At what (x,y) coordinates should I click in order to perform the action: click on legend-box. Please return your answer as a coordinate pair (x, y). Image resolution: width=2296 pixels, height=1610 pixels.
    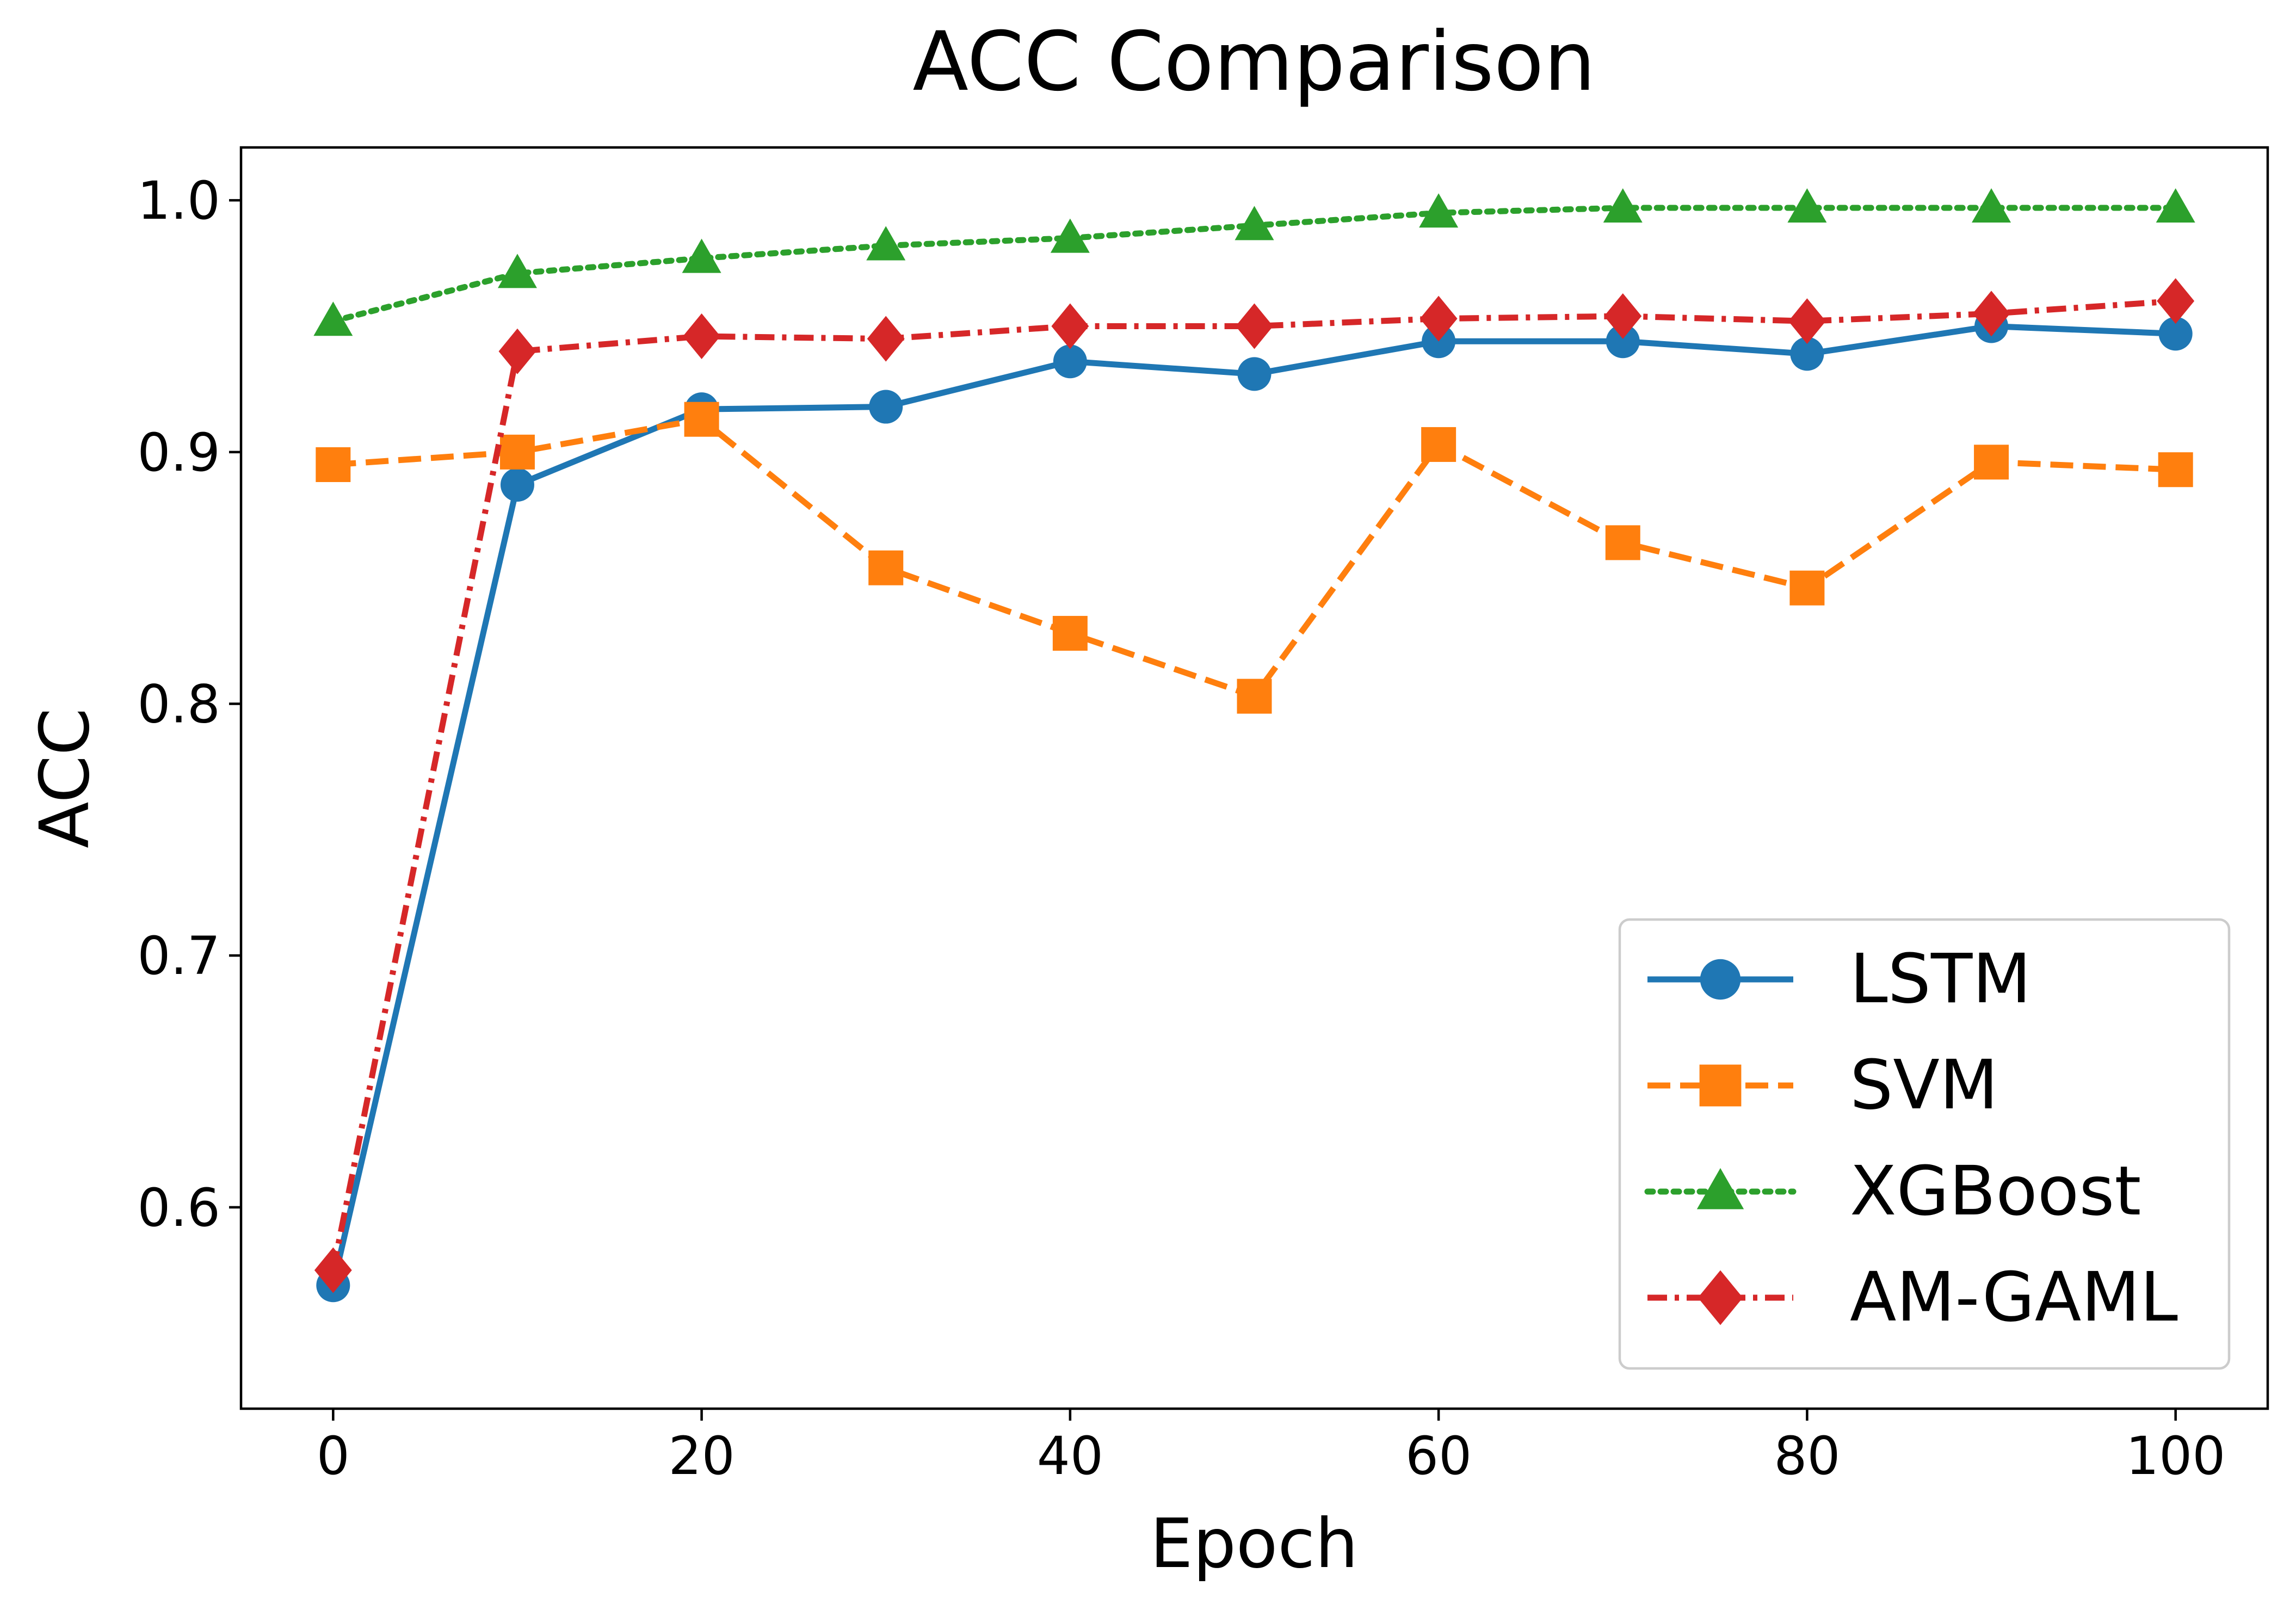
    Looking at the image, I should click on (1924, 1144).